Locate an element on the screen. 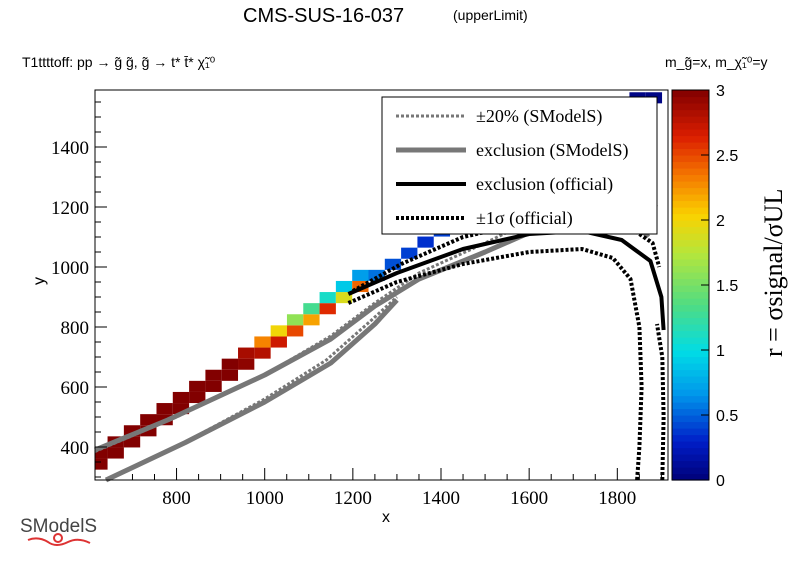 The image size is (796, 572). colorbar-tick-label: 0.5 is located at coordinates (727, 416).